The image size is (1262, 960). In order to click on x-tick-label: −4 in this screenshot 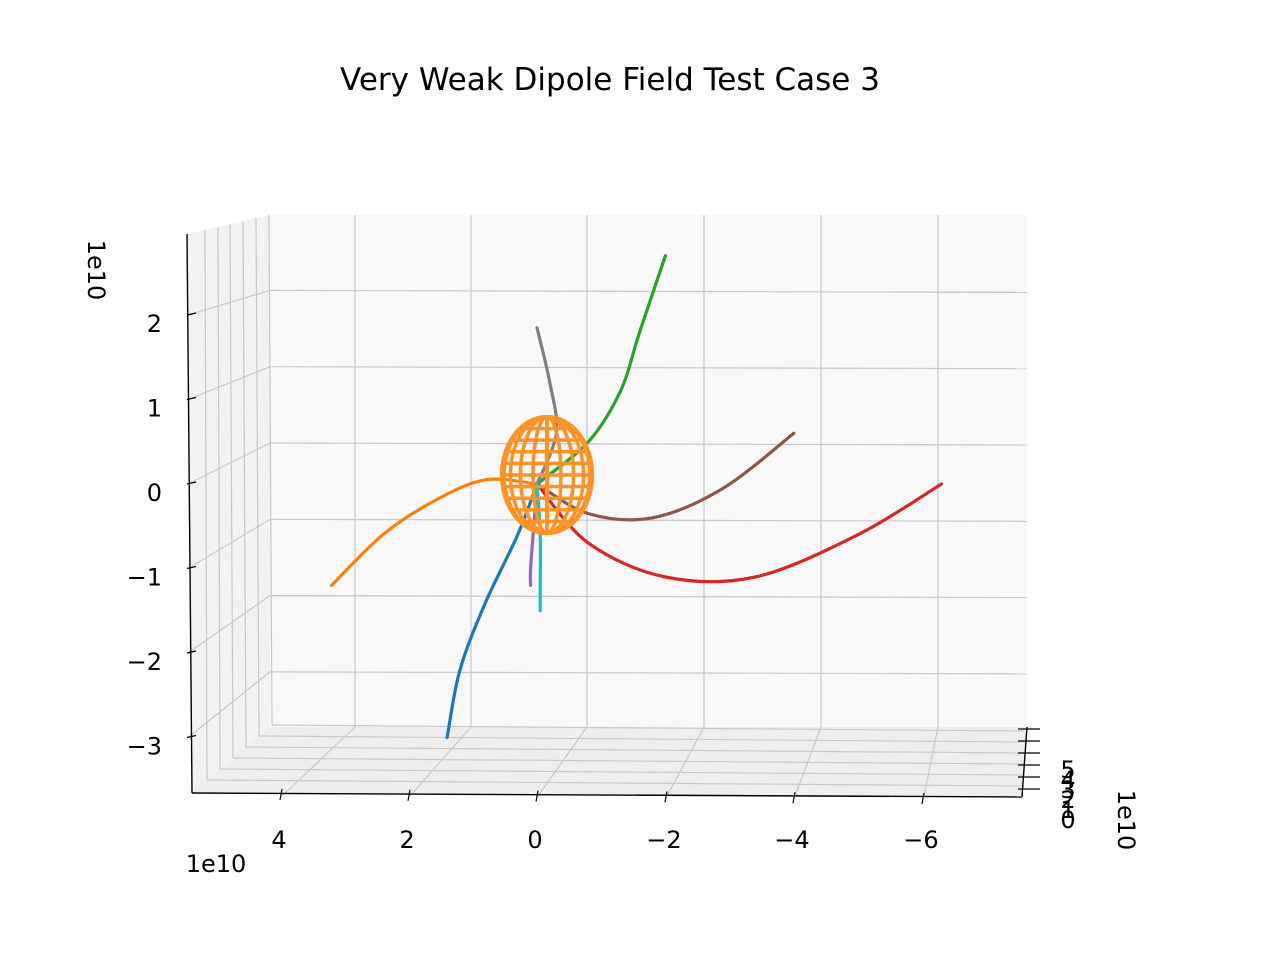, I will do `click(791, 840)`.